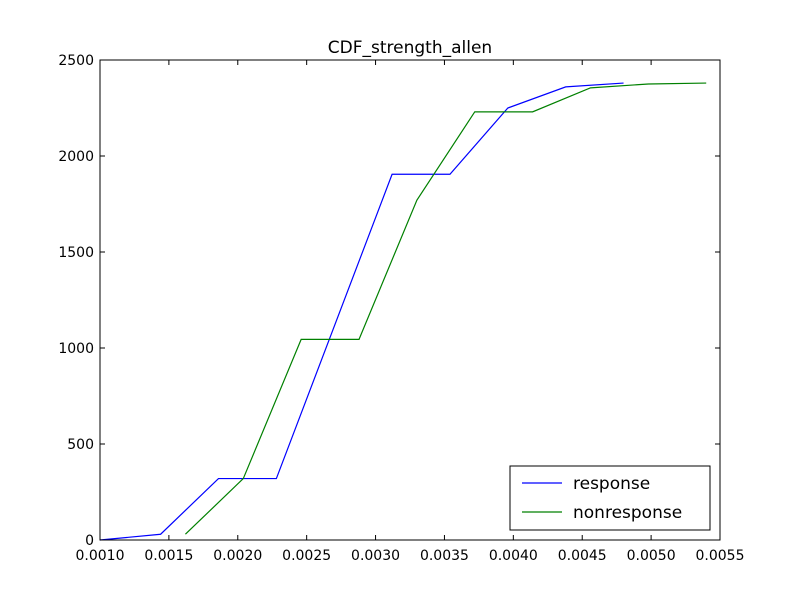  What do you see at coordinates (651, 556) in the screenshot?
I see `x-tick-label: 0.0050` at bounding box center [651, 556].